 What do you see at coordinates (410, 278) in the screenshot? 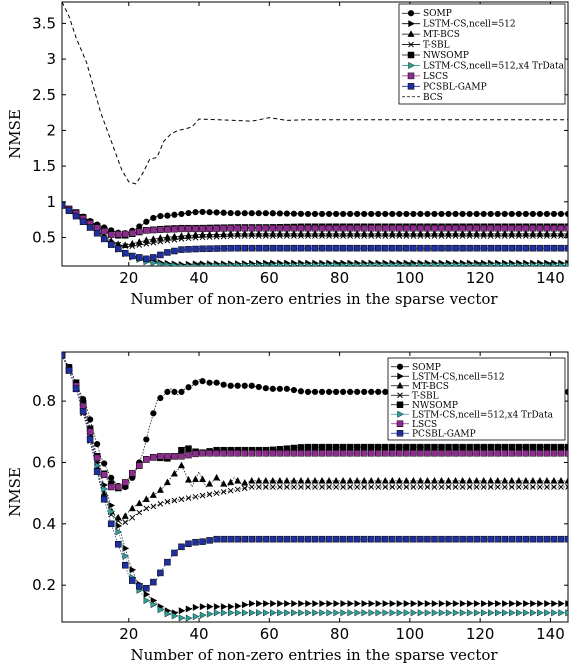
I see `top-x-tick-label: 100` at bounding box center [410, 278].